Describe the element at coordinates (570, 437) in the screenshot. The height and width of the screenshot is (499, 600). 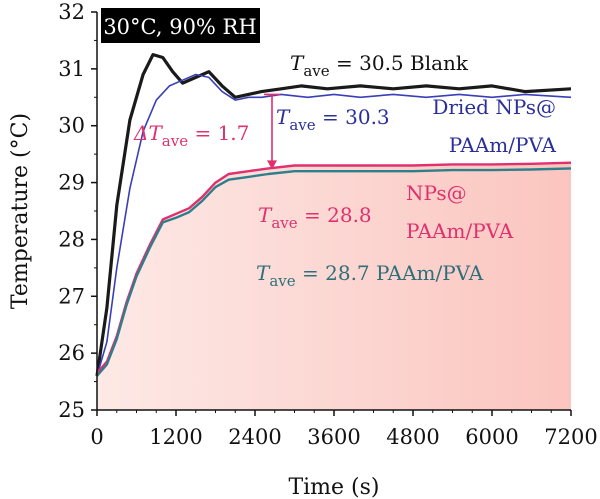
I see `x-tick-label: 7200` at that location.